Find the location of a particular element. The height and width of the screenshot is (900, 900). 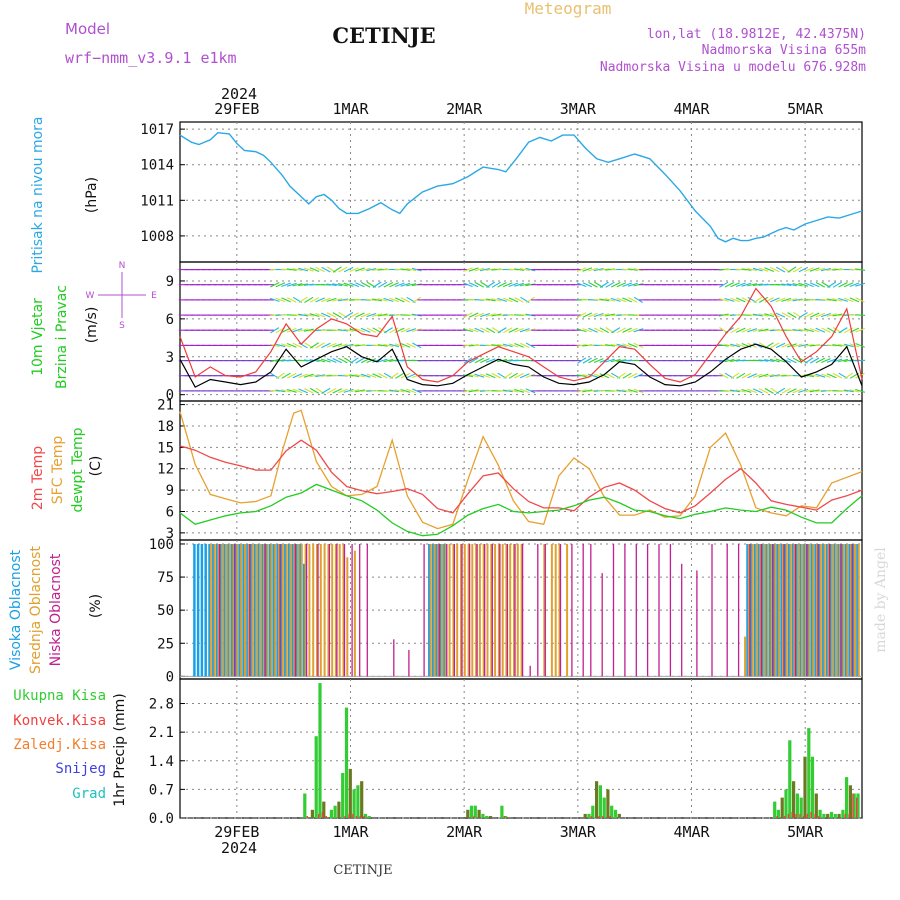

wind-label-1: 10m Vjetar is located at coordinates (38, 337).